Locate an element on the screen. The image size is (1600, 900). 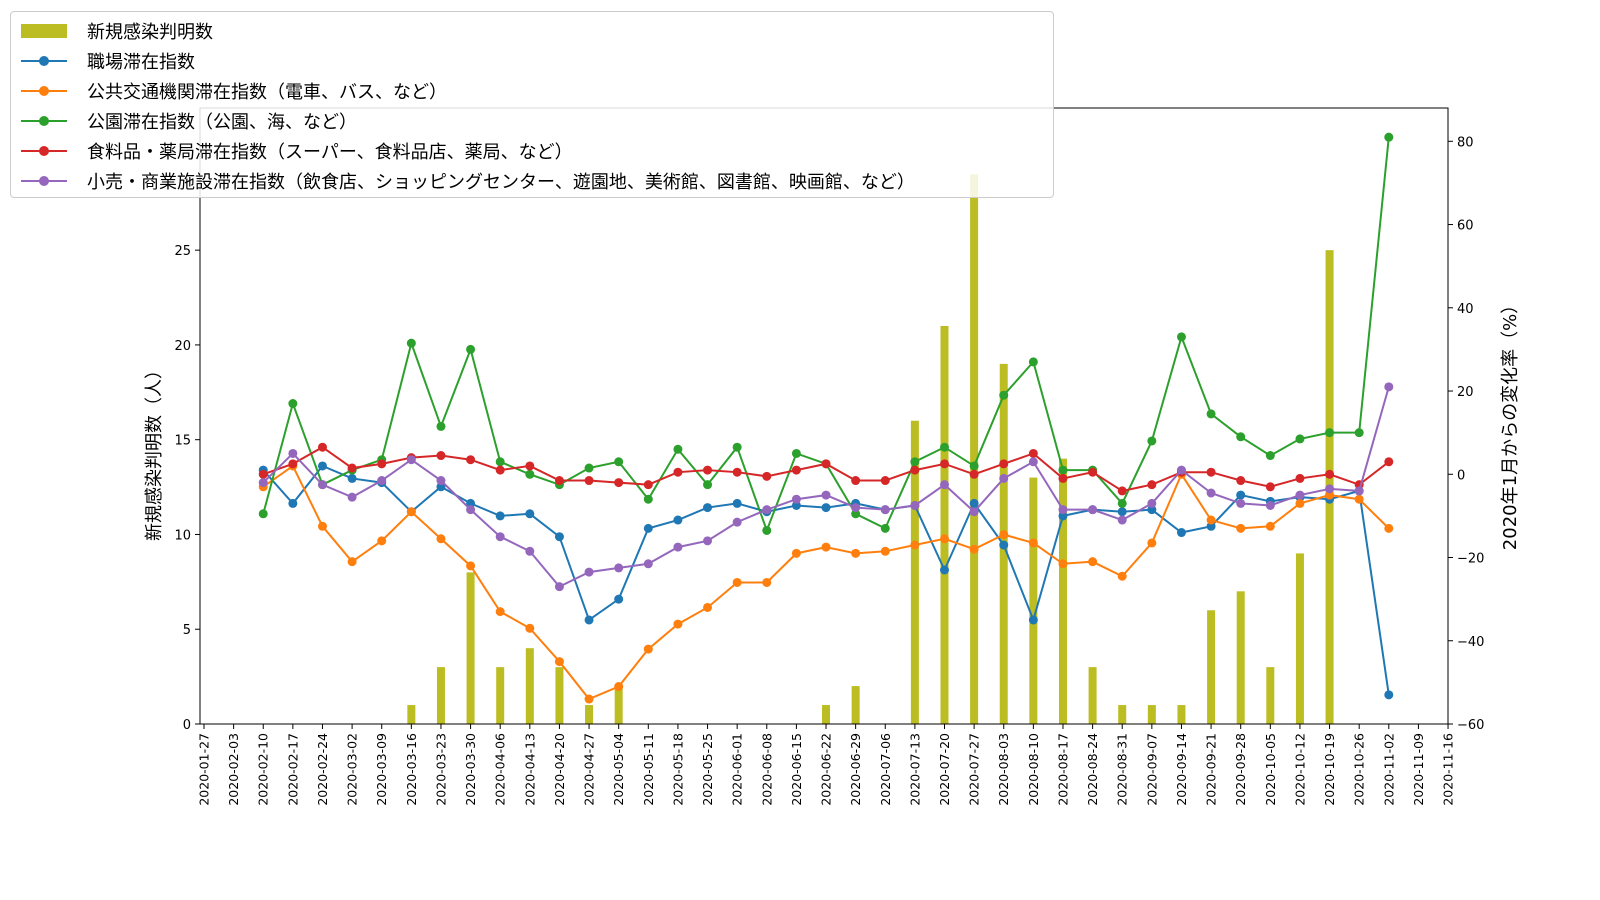
x-tick-label: 2020-07-13 is located at coordinates (914, 769).